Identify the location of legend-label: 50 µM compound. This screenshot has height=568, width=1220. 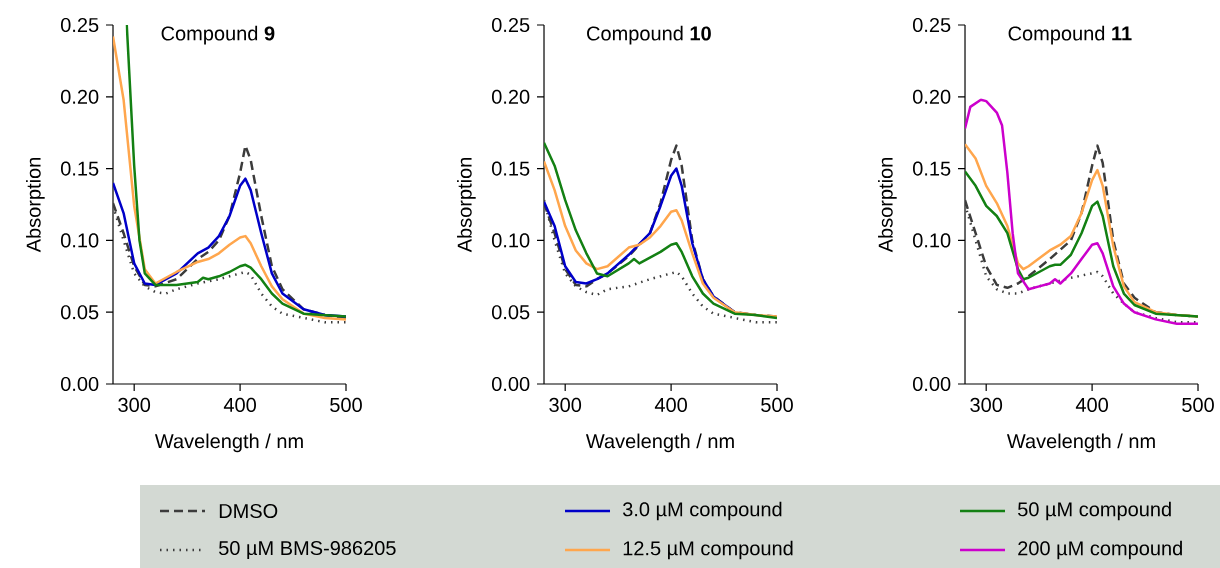
(1094, 511).